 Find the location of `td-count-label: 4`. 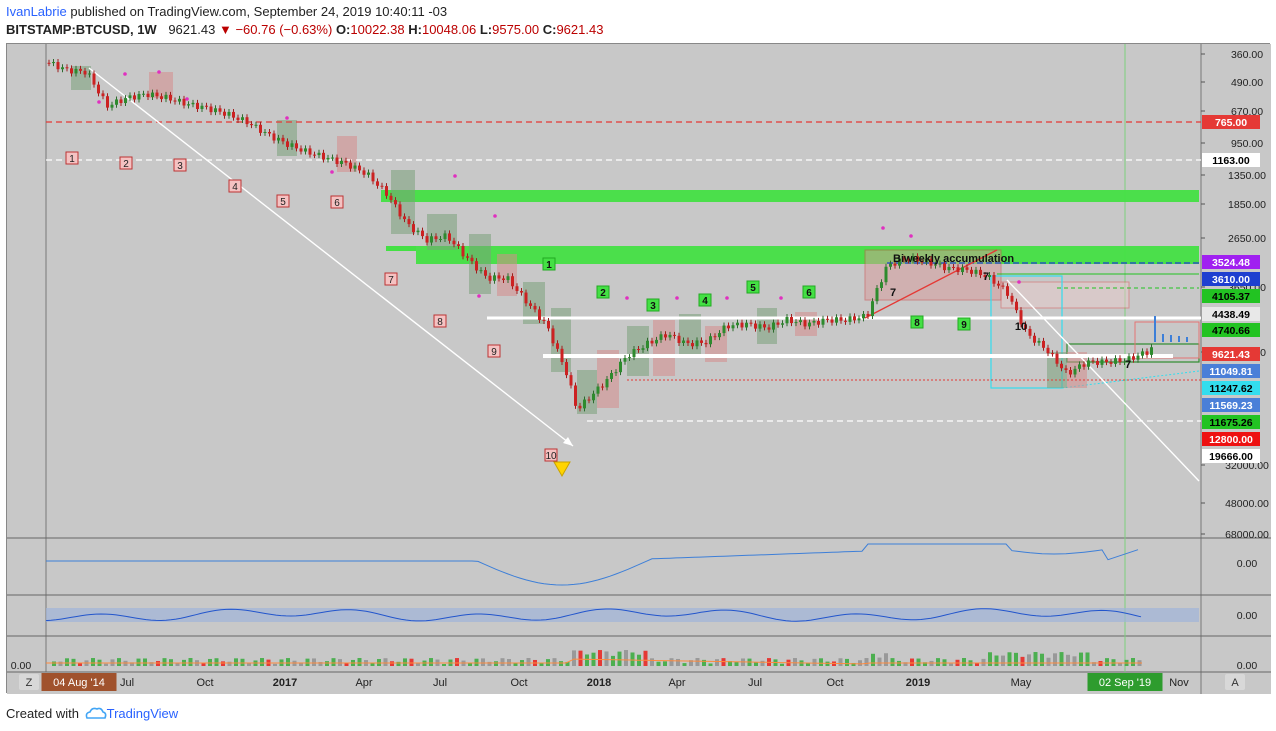

td-count-label: 4 is located at coordinates (235, 186).